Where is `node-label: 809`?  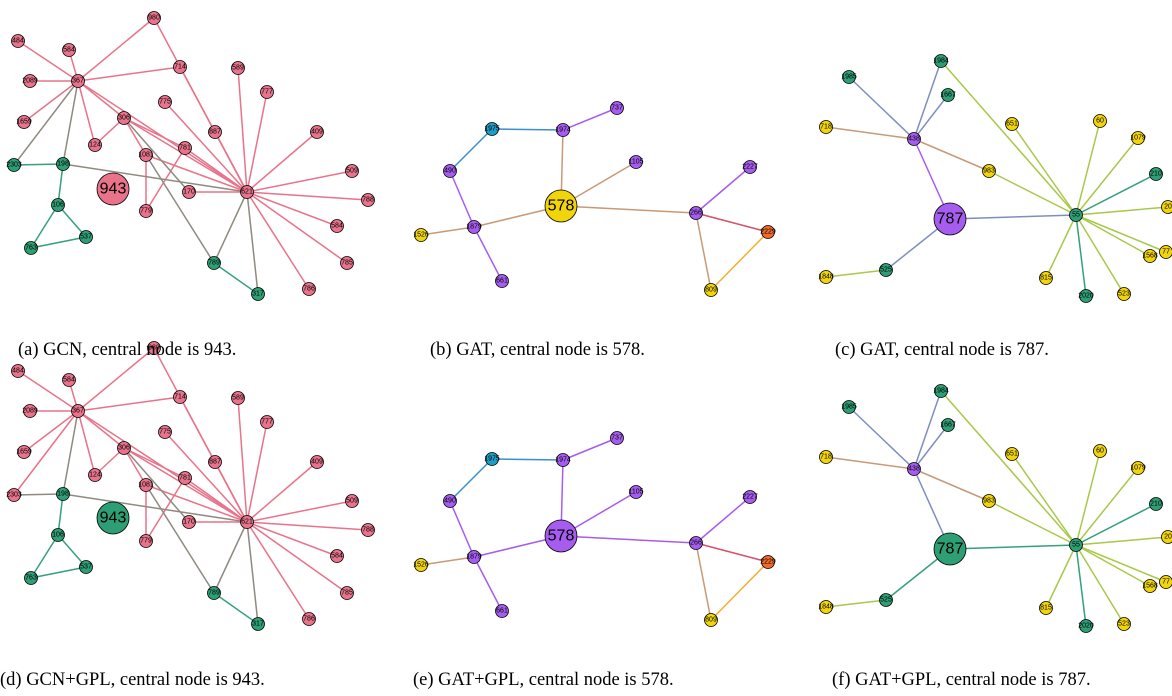 node-label: 809 is located at coordinates (711, 290).